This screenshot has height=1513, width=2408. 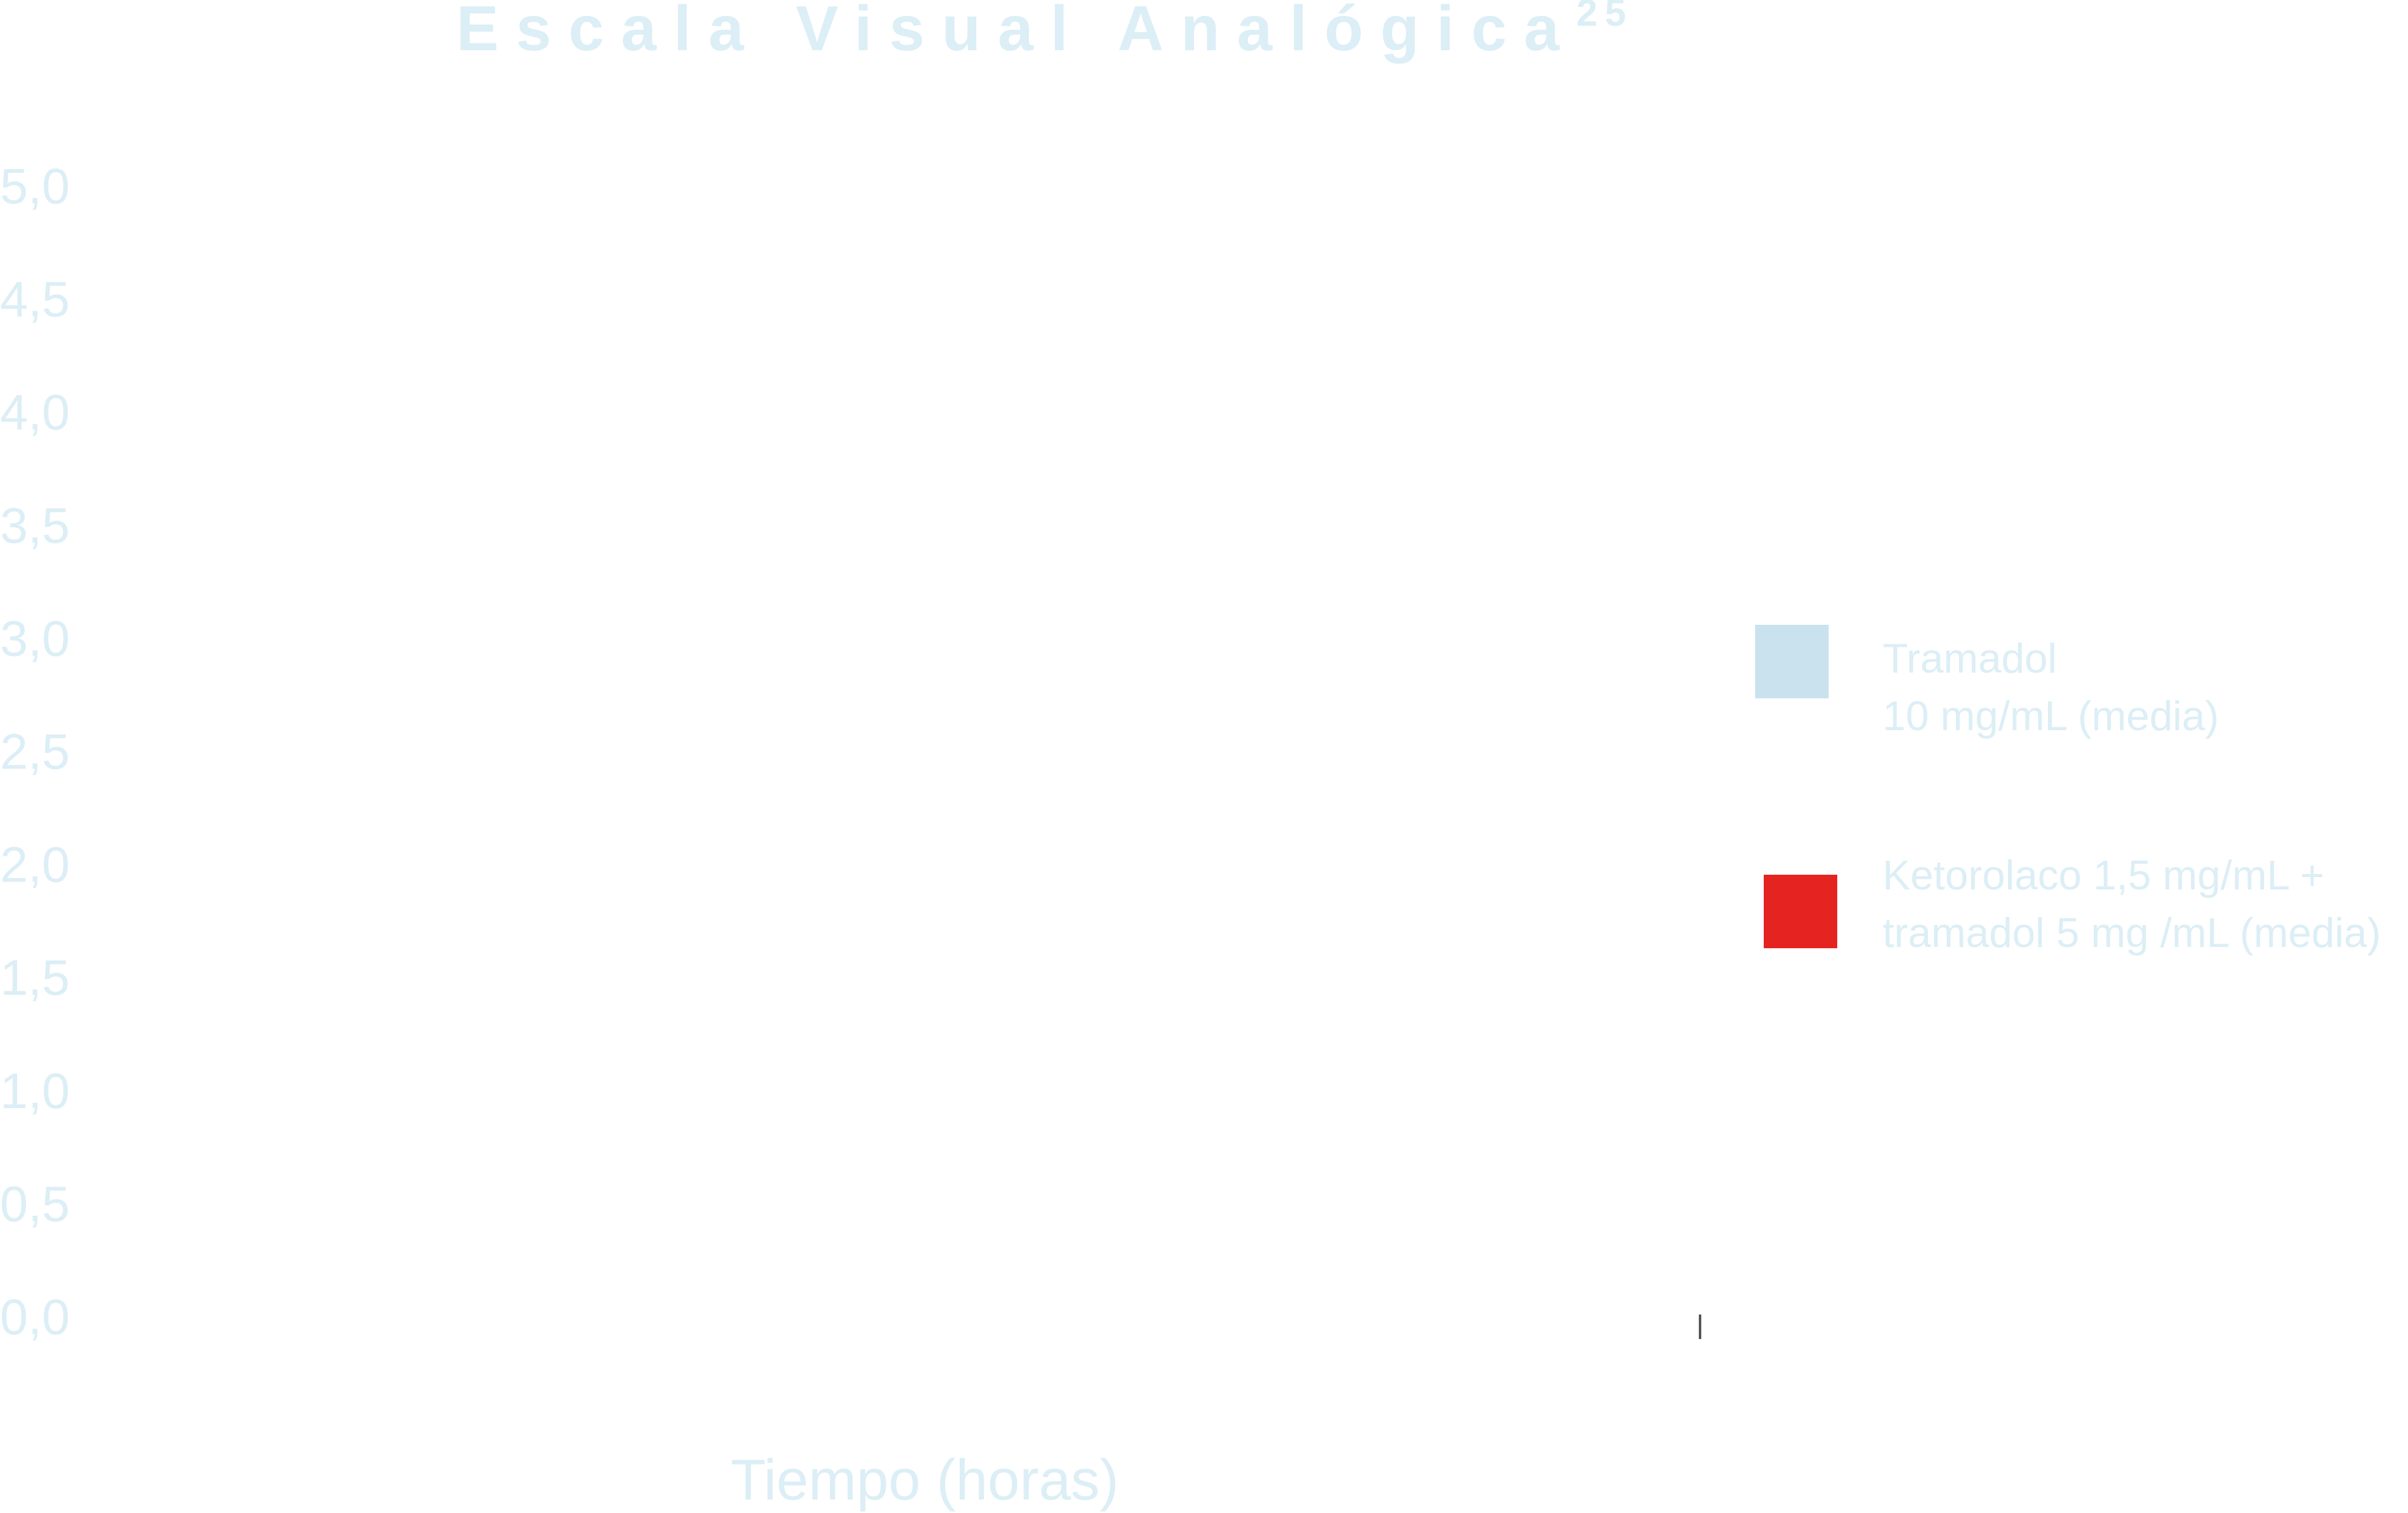 I want to click on legend-label-tramadol-line-2: 10 mg/mL (media), so click(x=2051, y=716).